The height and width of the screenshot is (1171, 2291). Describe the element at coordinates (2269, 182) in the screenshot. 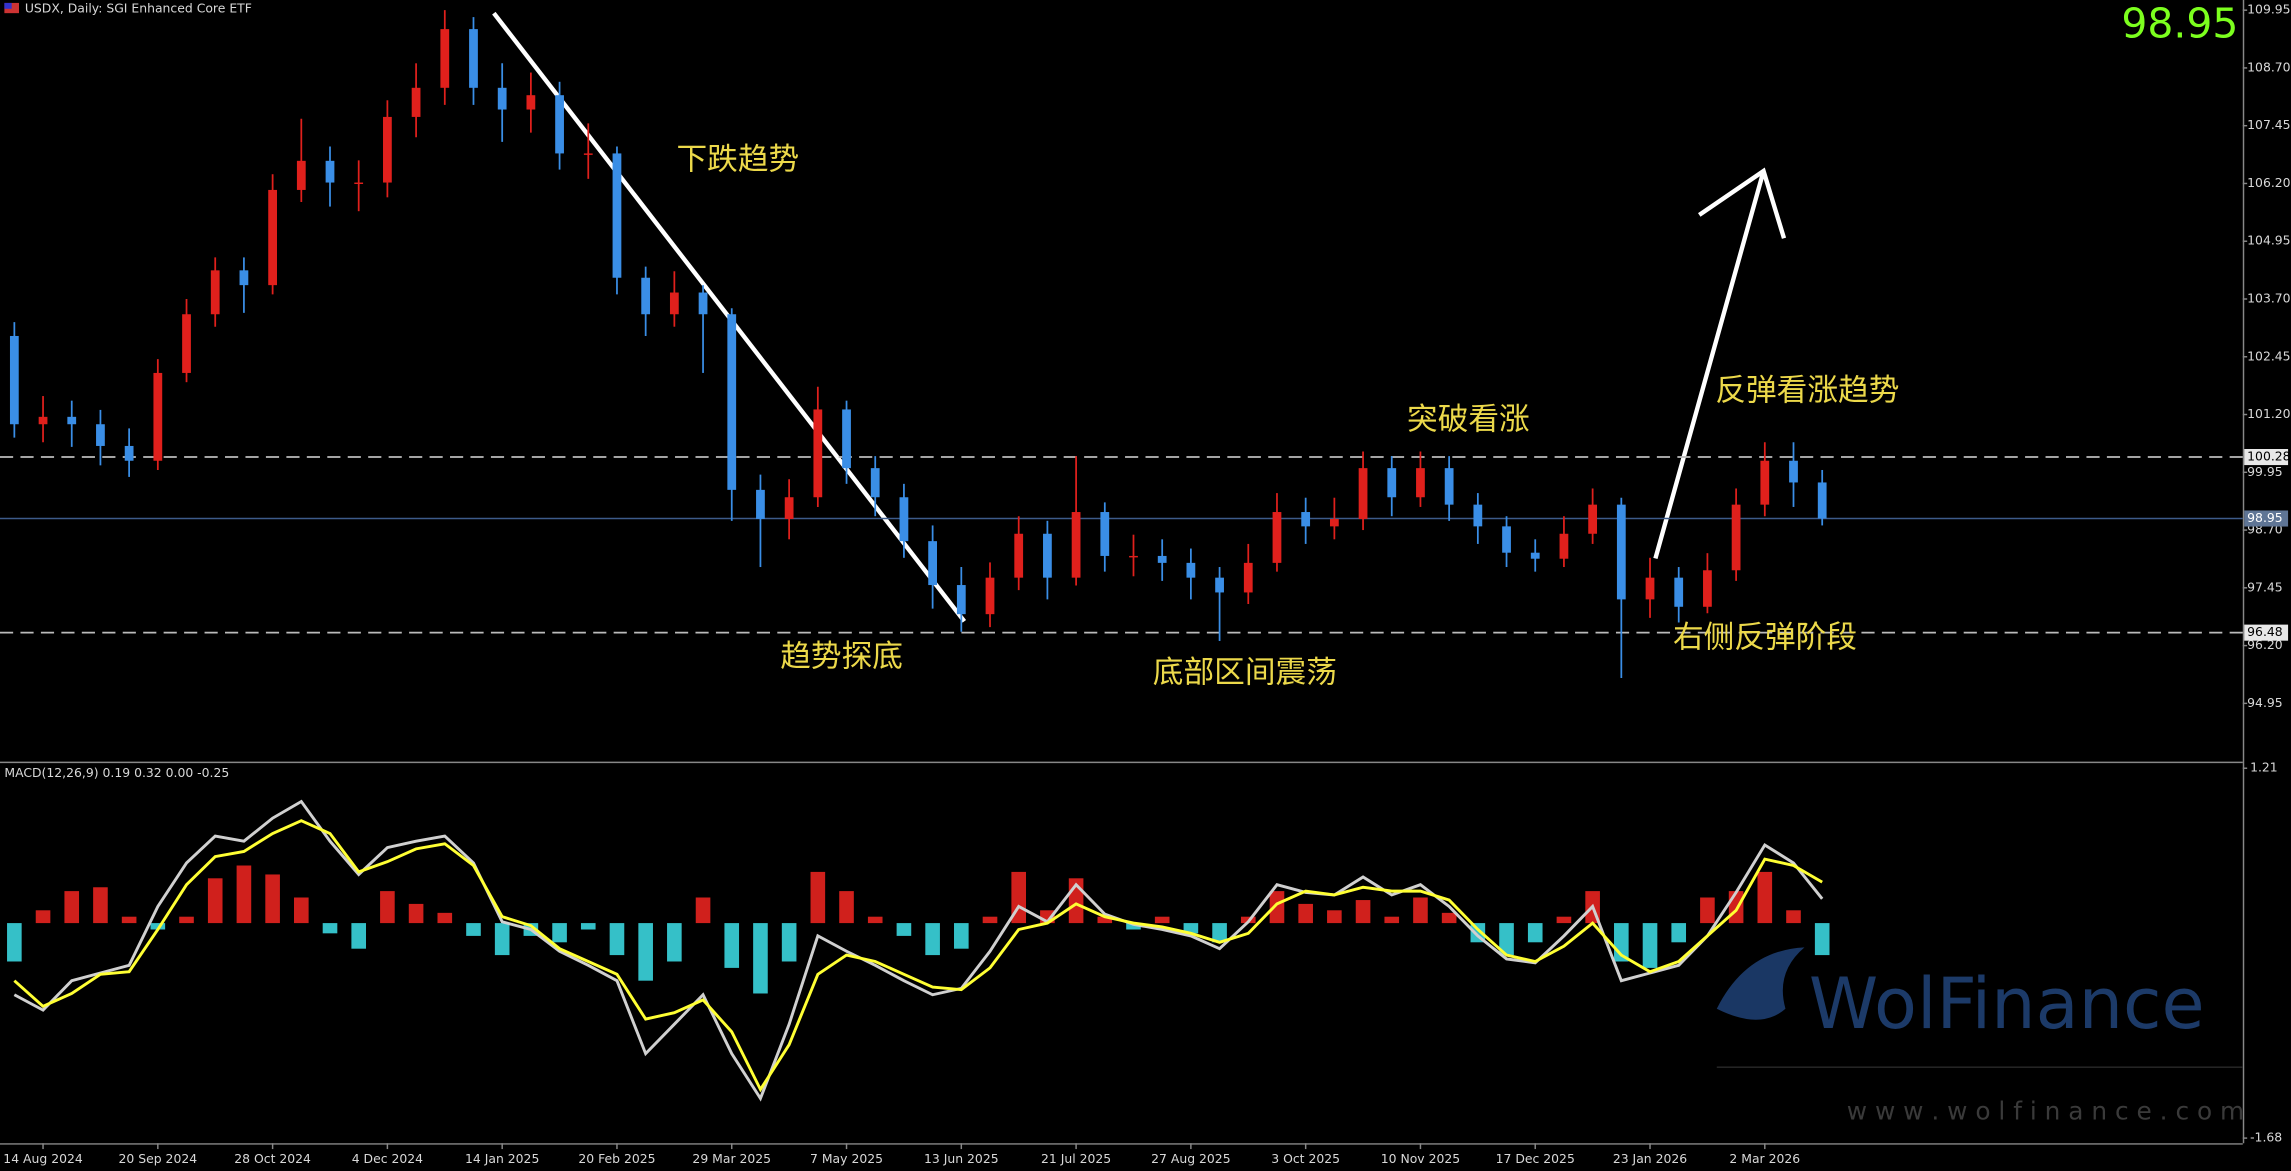

I see `y-tick-label: 106.20` at that location.